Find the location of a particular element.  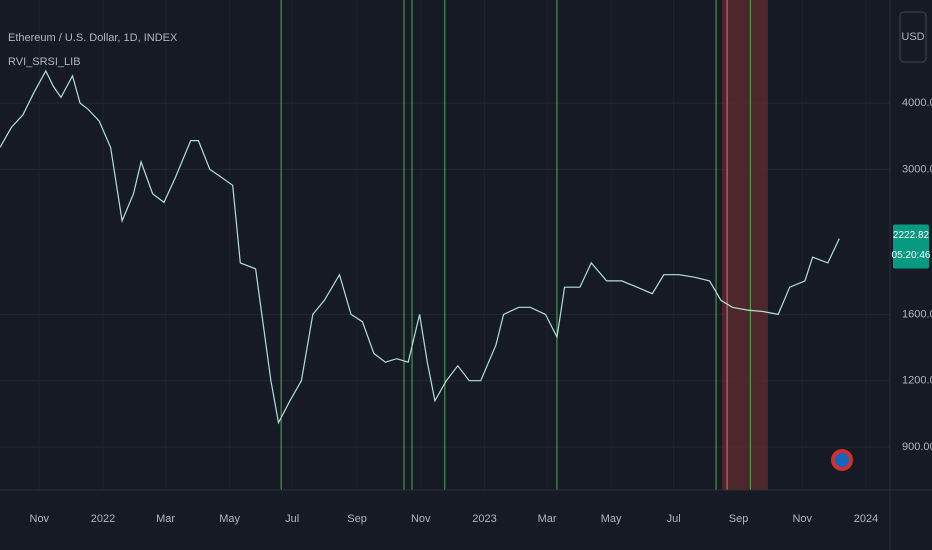

y-tick-label: 3000.00 is located at coordinates (917, 169).